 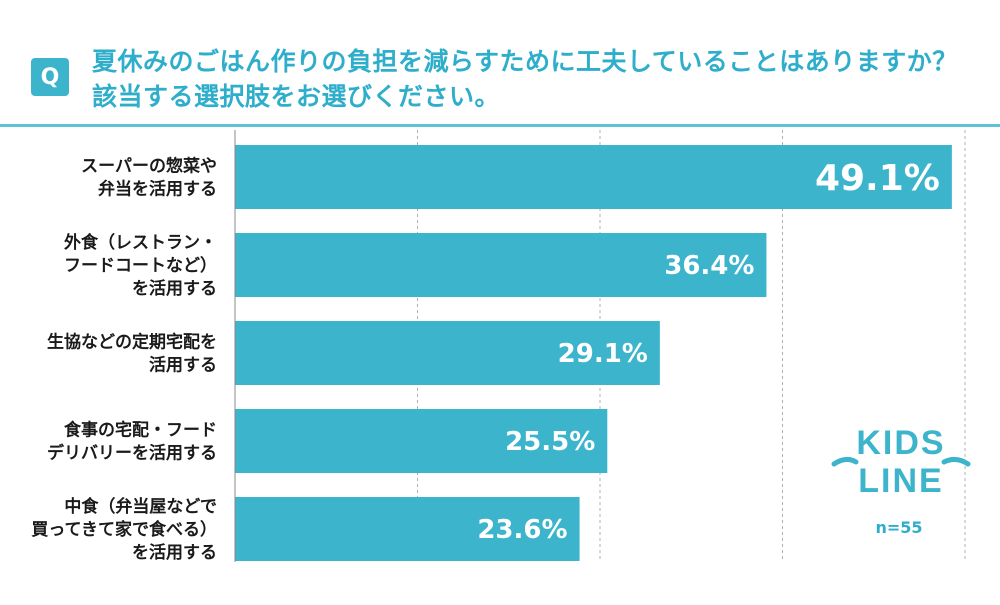 What do you see at coordinates (900, 443) in the screenshot?
I see `logo-line-1: KIDS` at bounding box center [900, 443].